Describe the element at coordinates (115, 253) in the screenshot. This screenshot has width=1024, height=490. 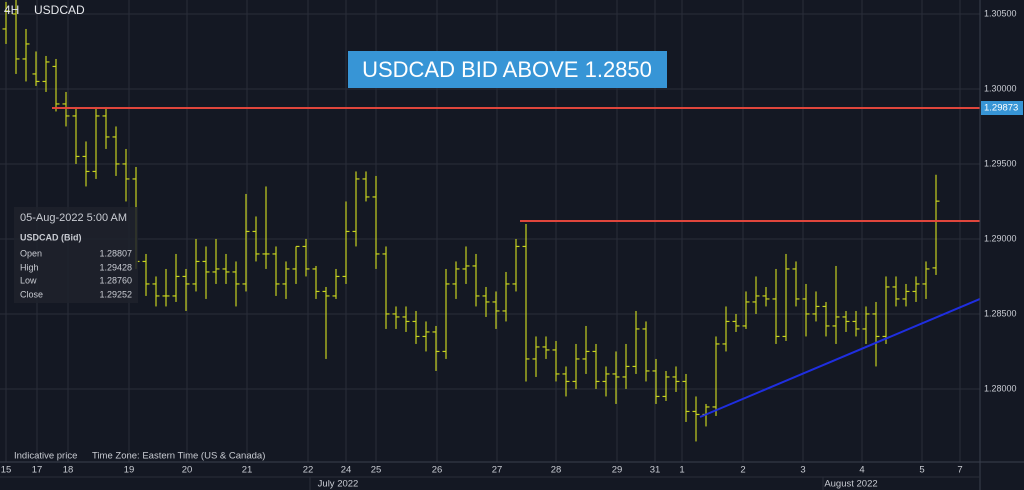
I see `info-value: 1.28807` at that location.